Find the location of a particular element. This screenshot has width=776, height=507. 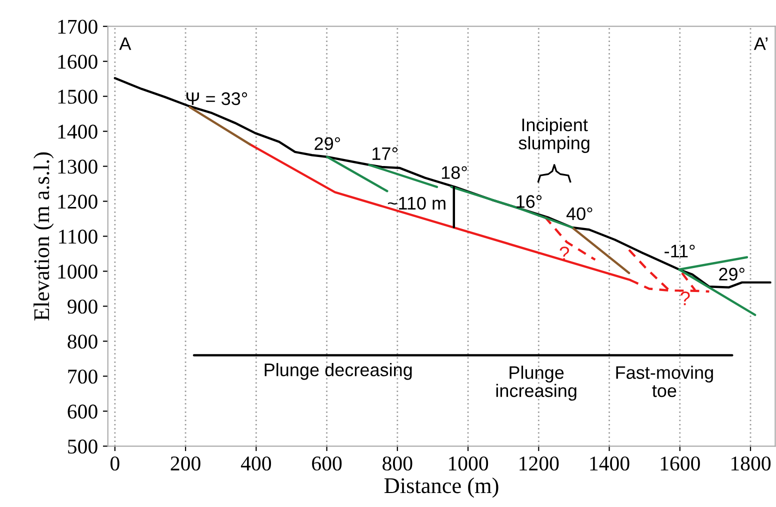

y-tick-label: 800 is located at coordinates (83, 341).